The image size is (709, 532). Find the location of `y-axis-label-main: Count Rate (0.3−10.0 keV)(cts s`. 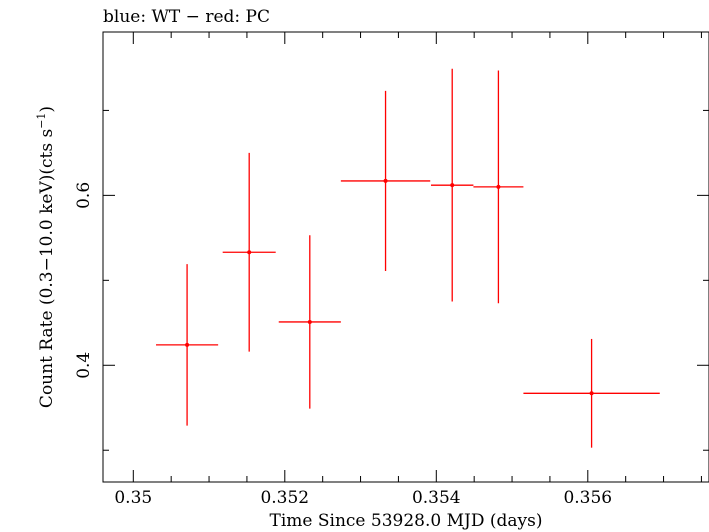

y-axis-label-main: Count Rate (0.3−10.0 keV)(cts s is located at coordinates (47, 268).